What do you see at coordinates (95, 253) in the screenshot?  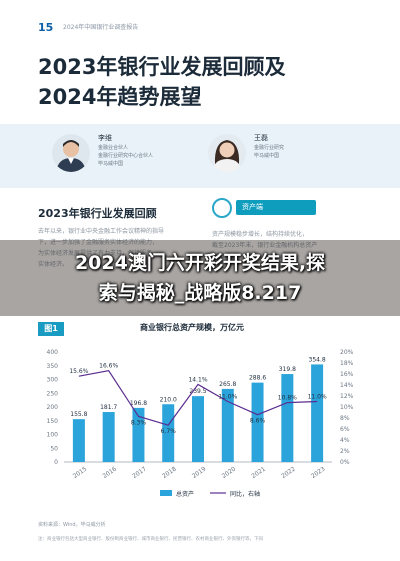 I see `body-line: 为实体经济发展提供了有力支持，保持服务` at bounding box center [95, 253].